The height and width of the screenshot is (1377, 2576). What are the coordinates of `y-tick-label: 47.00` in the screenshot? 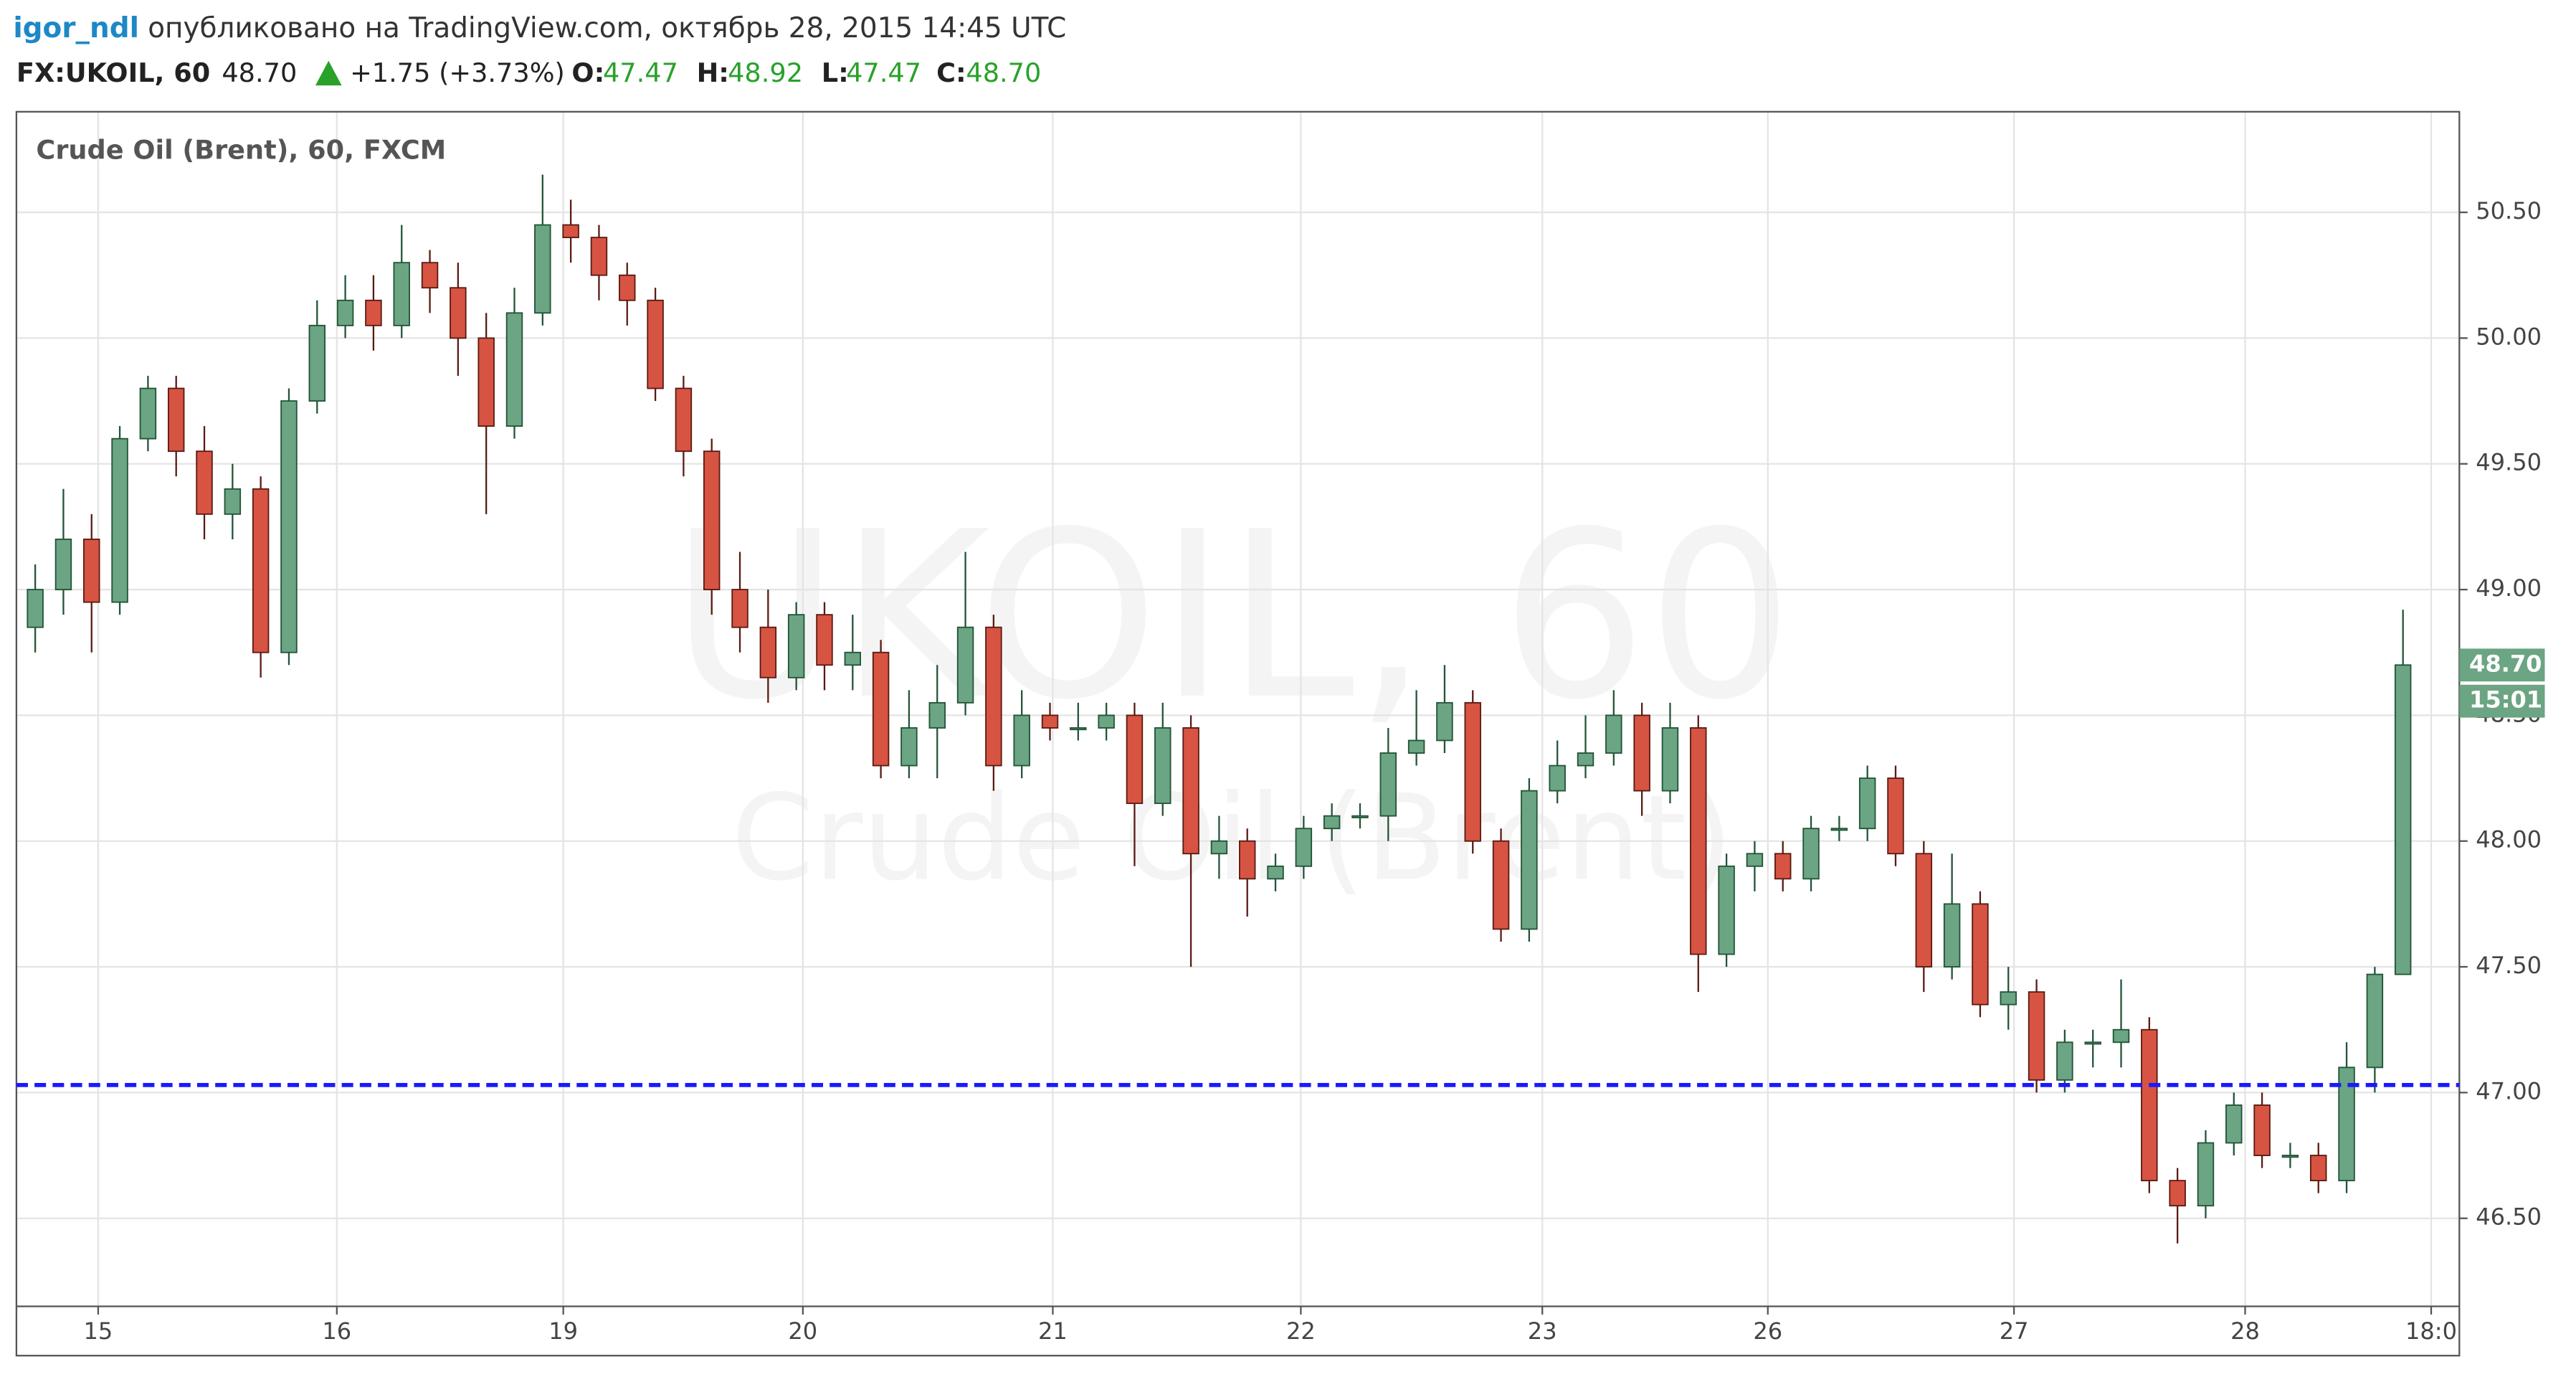 It's located at (2509, 1090).